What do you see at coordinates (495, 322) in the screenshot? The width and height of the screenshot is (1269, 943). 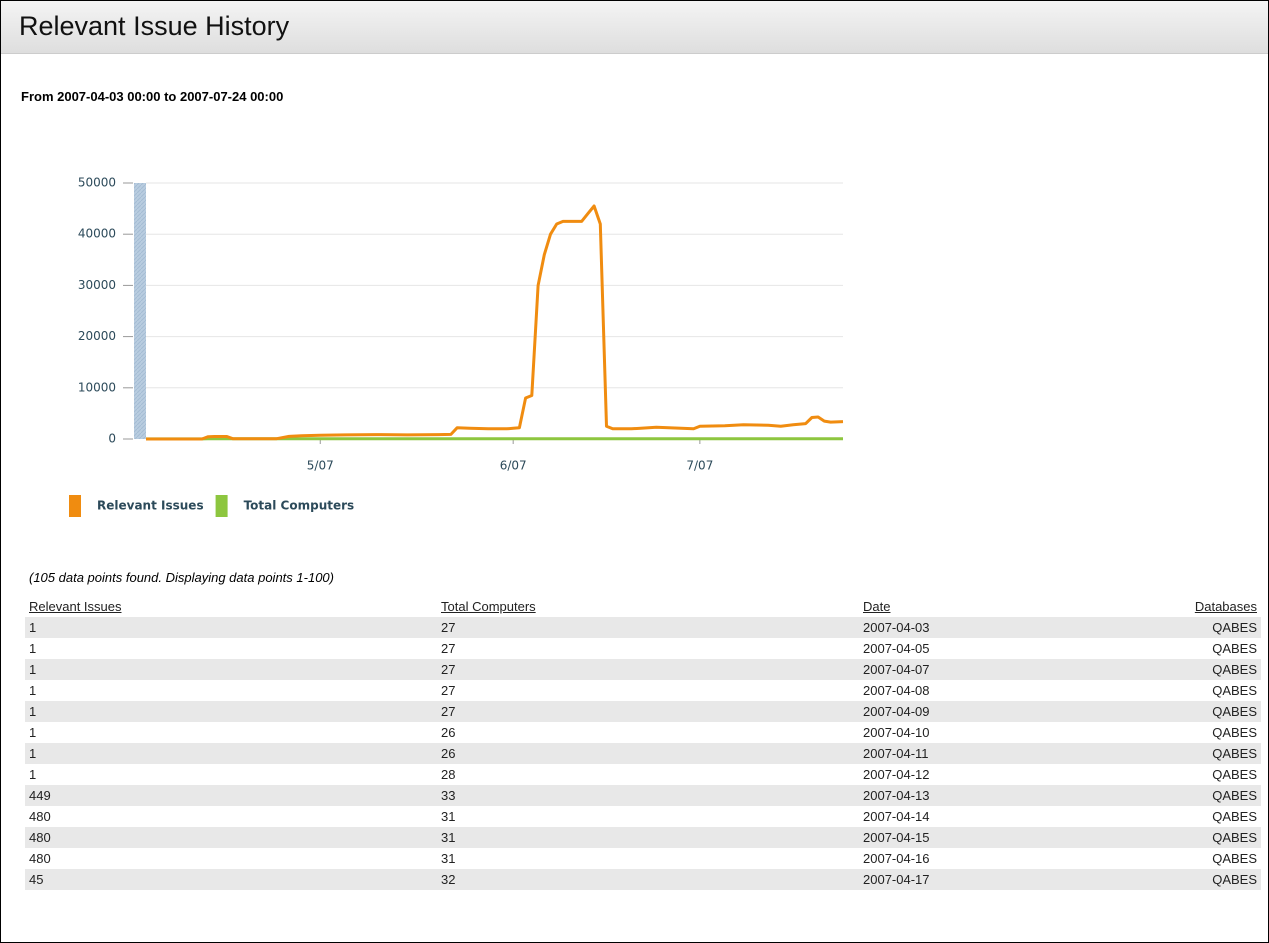 I see `series-line` at bounding box center [495, 322].